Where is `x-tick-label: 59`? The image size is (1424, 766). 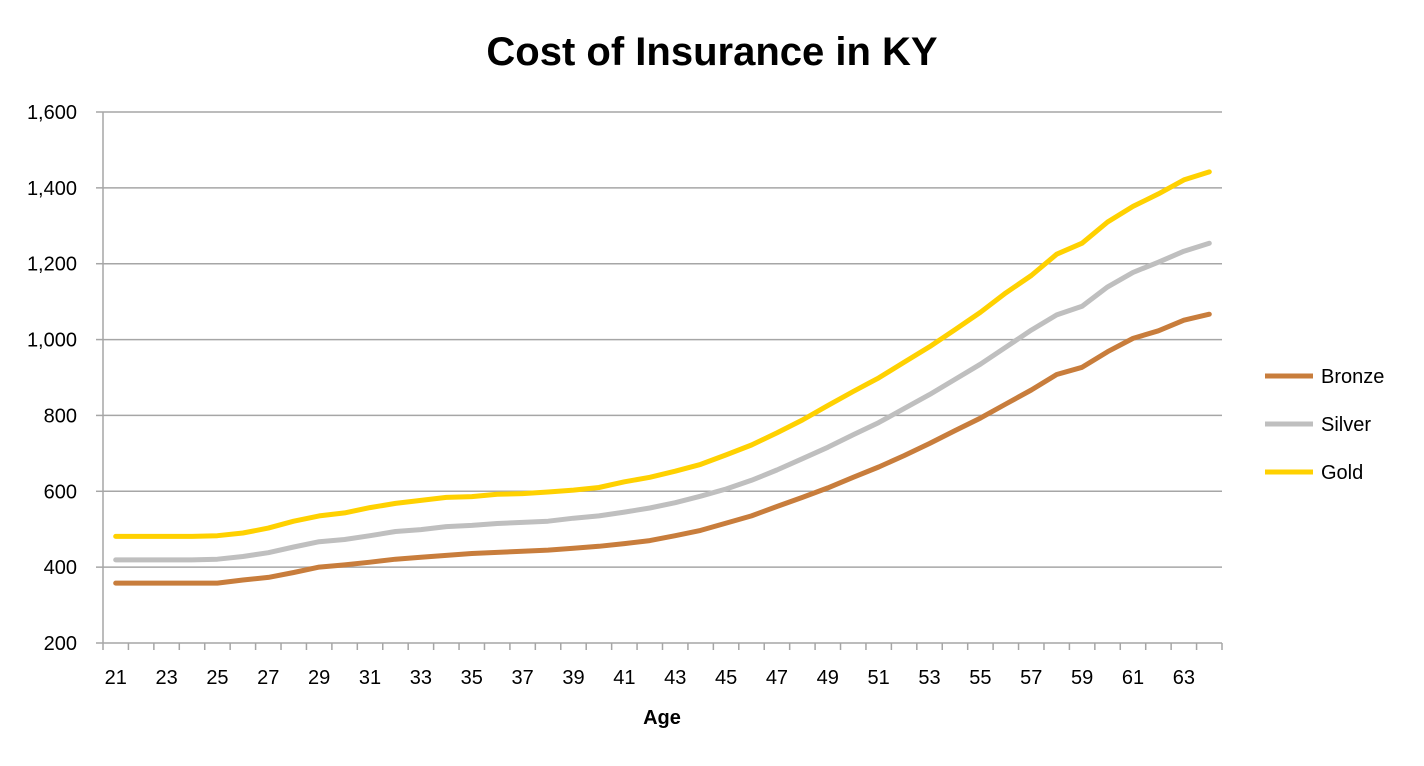
x-tick-label: 59 is located at coordinates (1082, 678).